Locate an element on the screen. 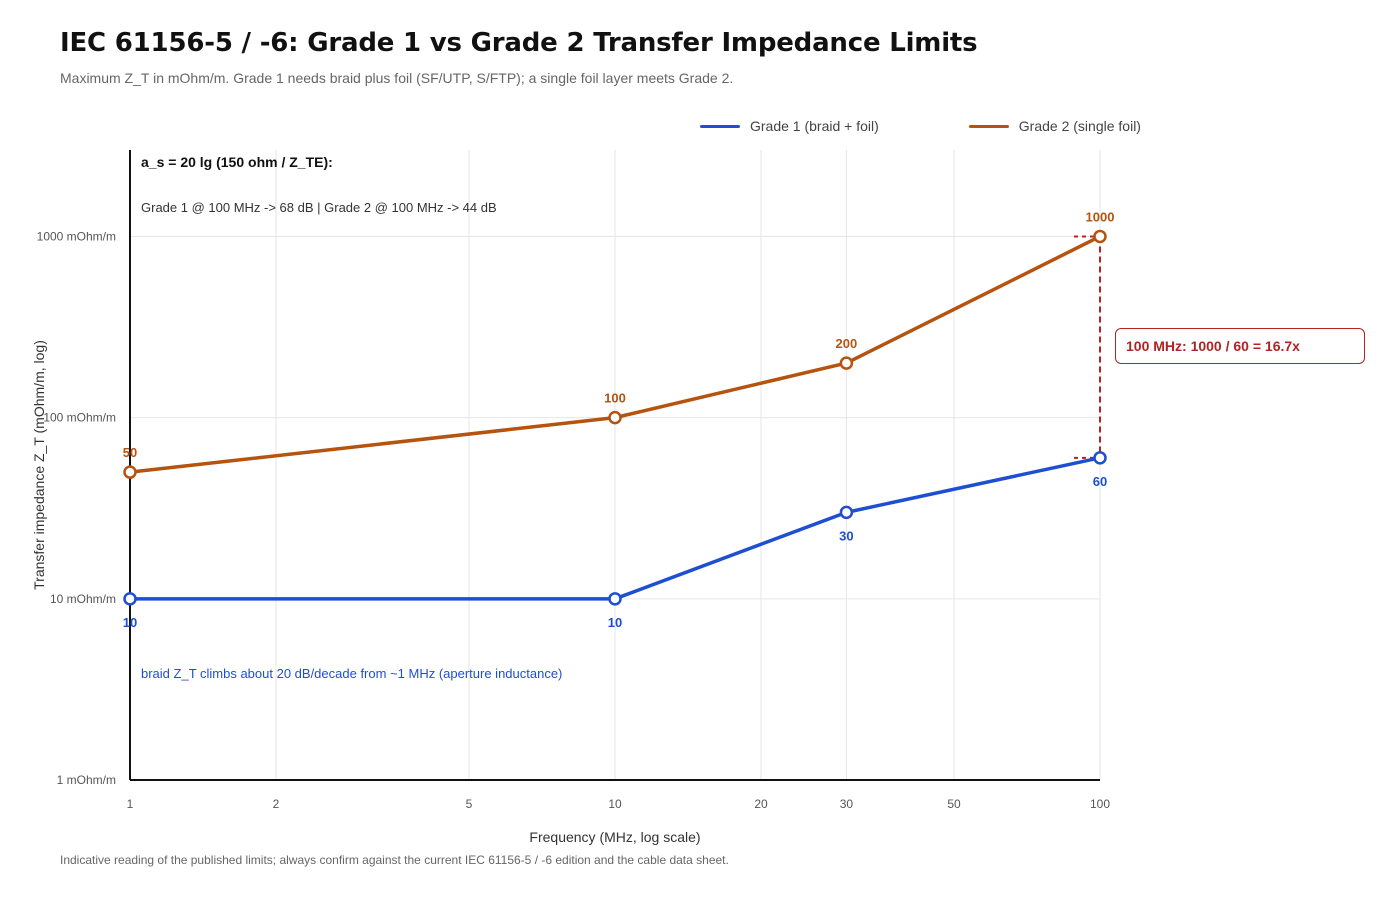  x-tick-label: 100 is located at coordinates (1100, 804).